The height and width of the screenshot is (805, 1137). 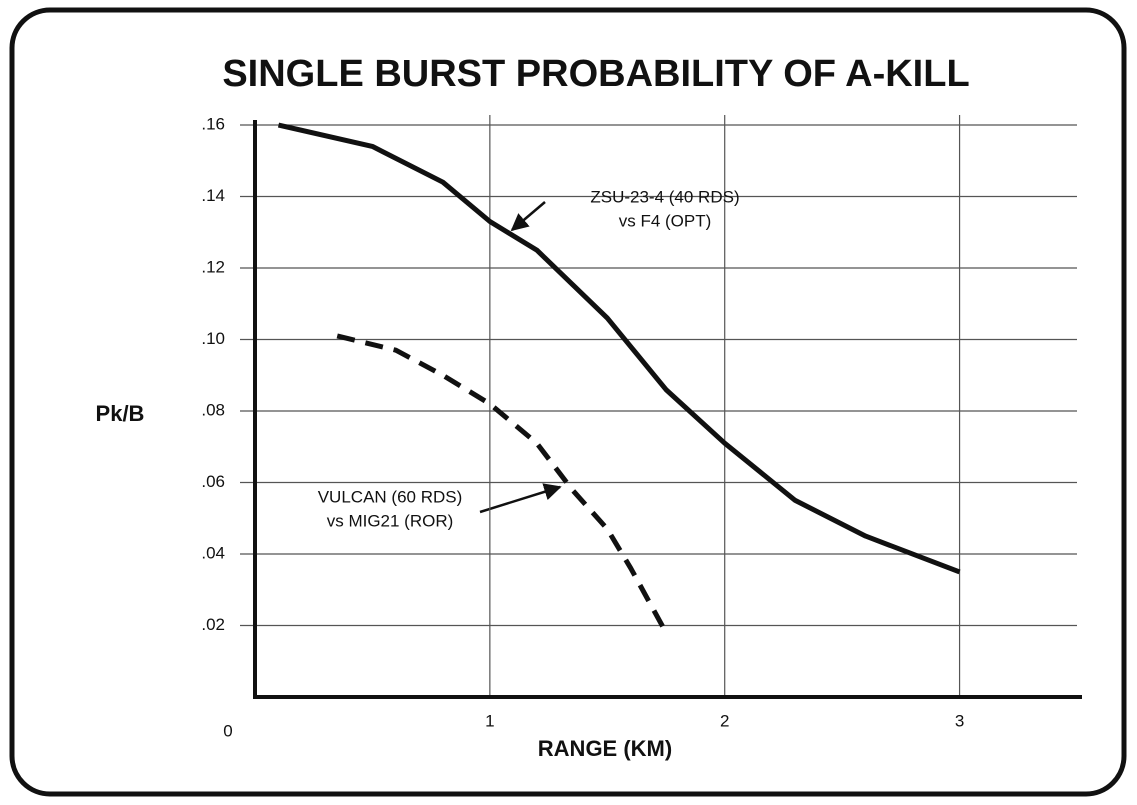 What do you see at coordinates (595, 74) in the screenshot?
I see `chart-title: SINGLE BURST PROBABILITY OF A-KILL` at bounding box center [595, 74].